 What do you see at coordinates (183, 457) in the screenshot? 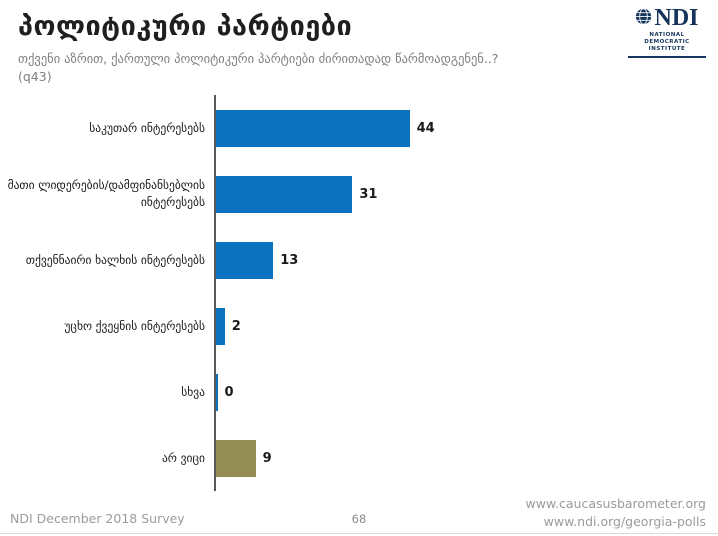
I see `category-label: არ ვიცი` at bounding box center [183, 457].